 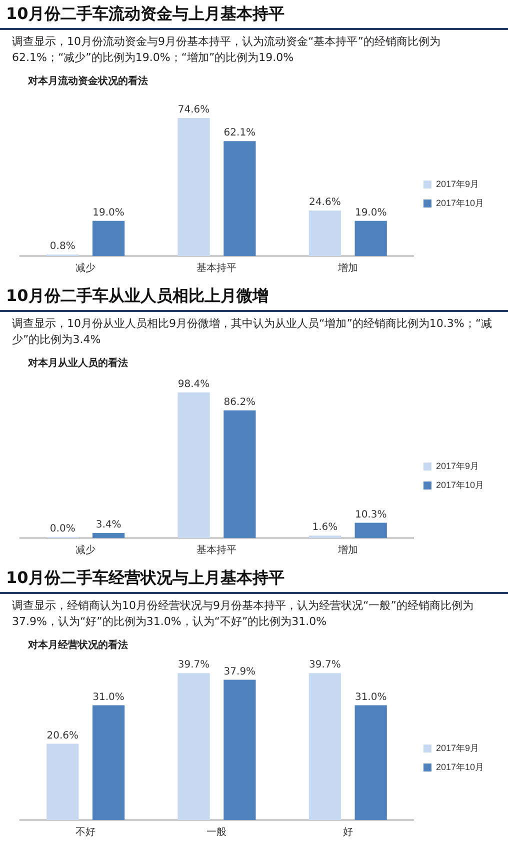 I want to click on chart-subtitle: 调查显示，10月份流动资金与9月份基本持平，认为流动资金“基本持平”的经销商比例为62.1%；“减少”的比例为19.0%；“增加”的比例为19.0%, so click(x=226, y=50).